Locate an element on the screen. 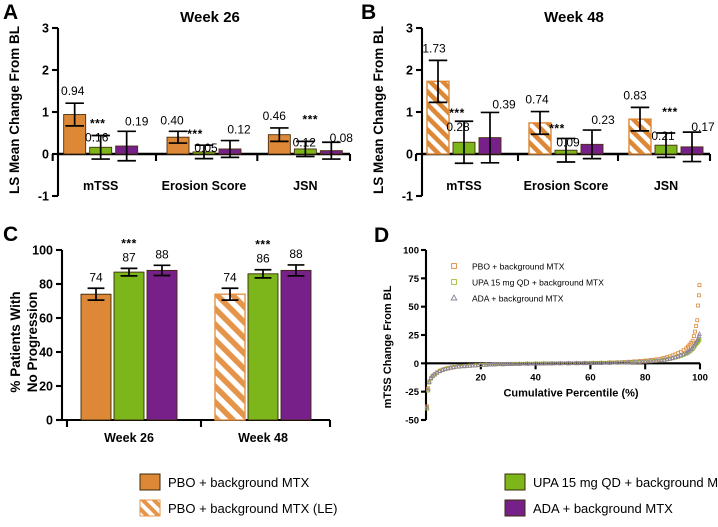  bar-value-label: 0.08 is located at coordinates (342, 138).